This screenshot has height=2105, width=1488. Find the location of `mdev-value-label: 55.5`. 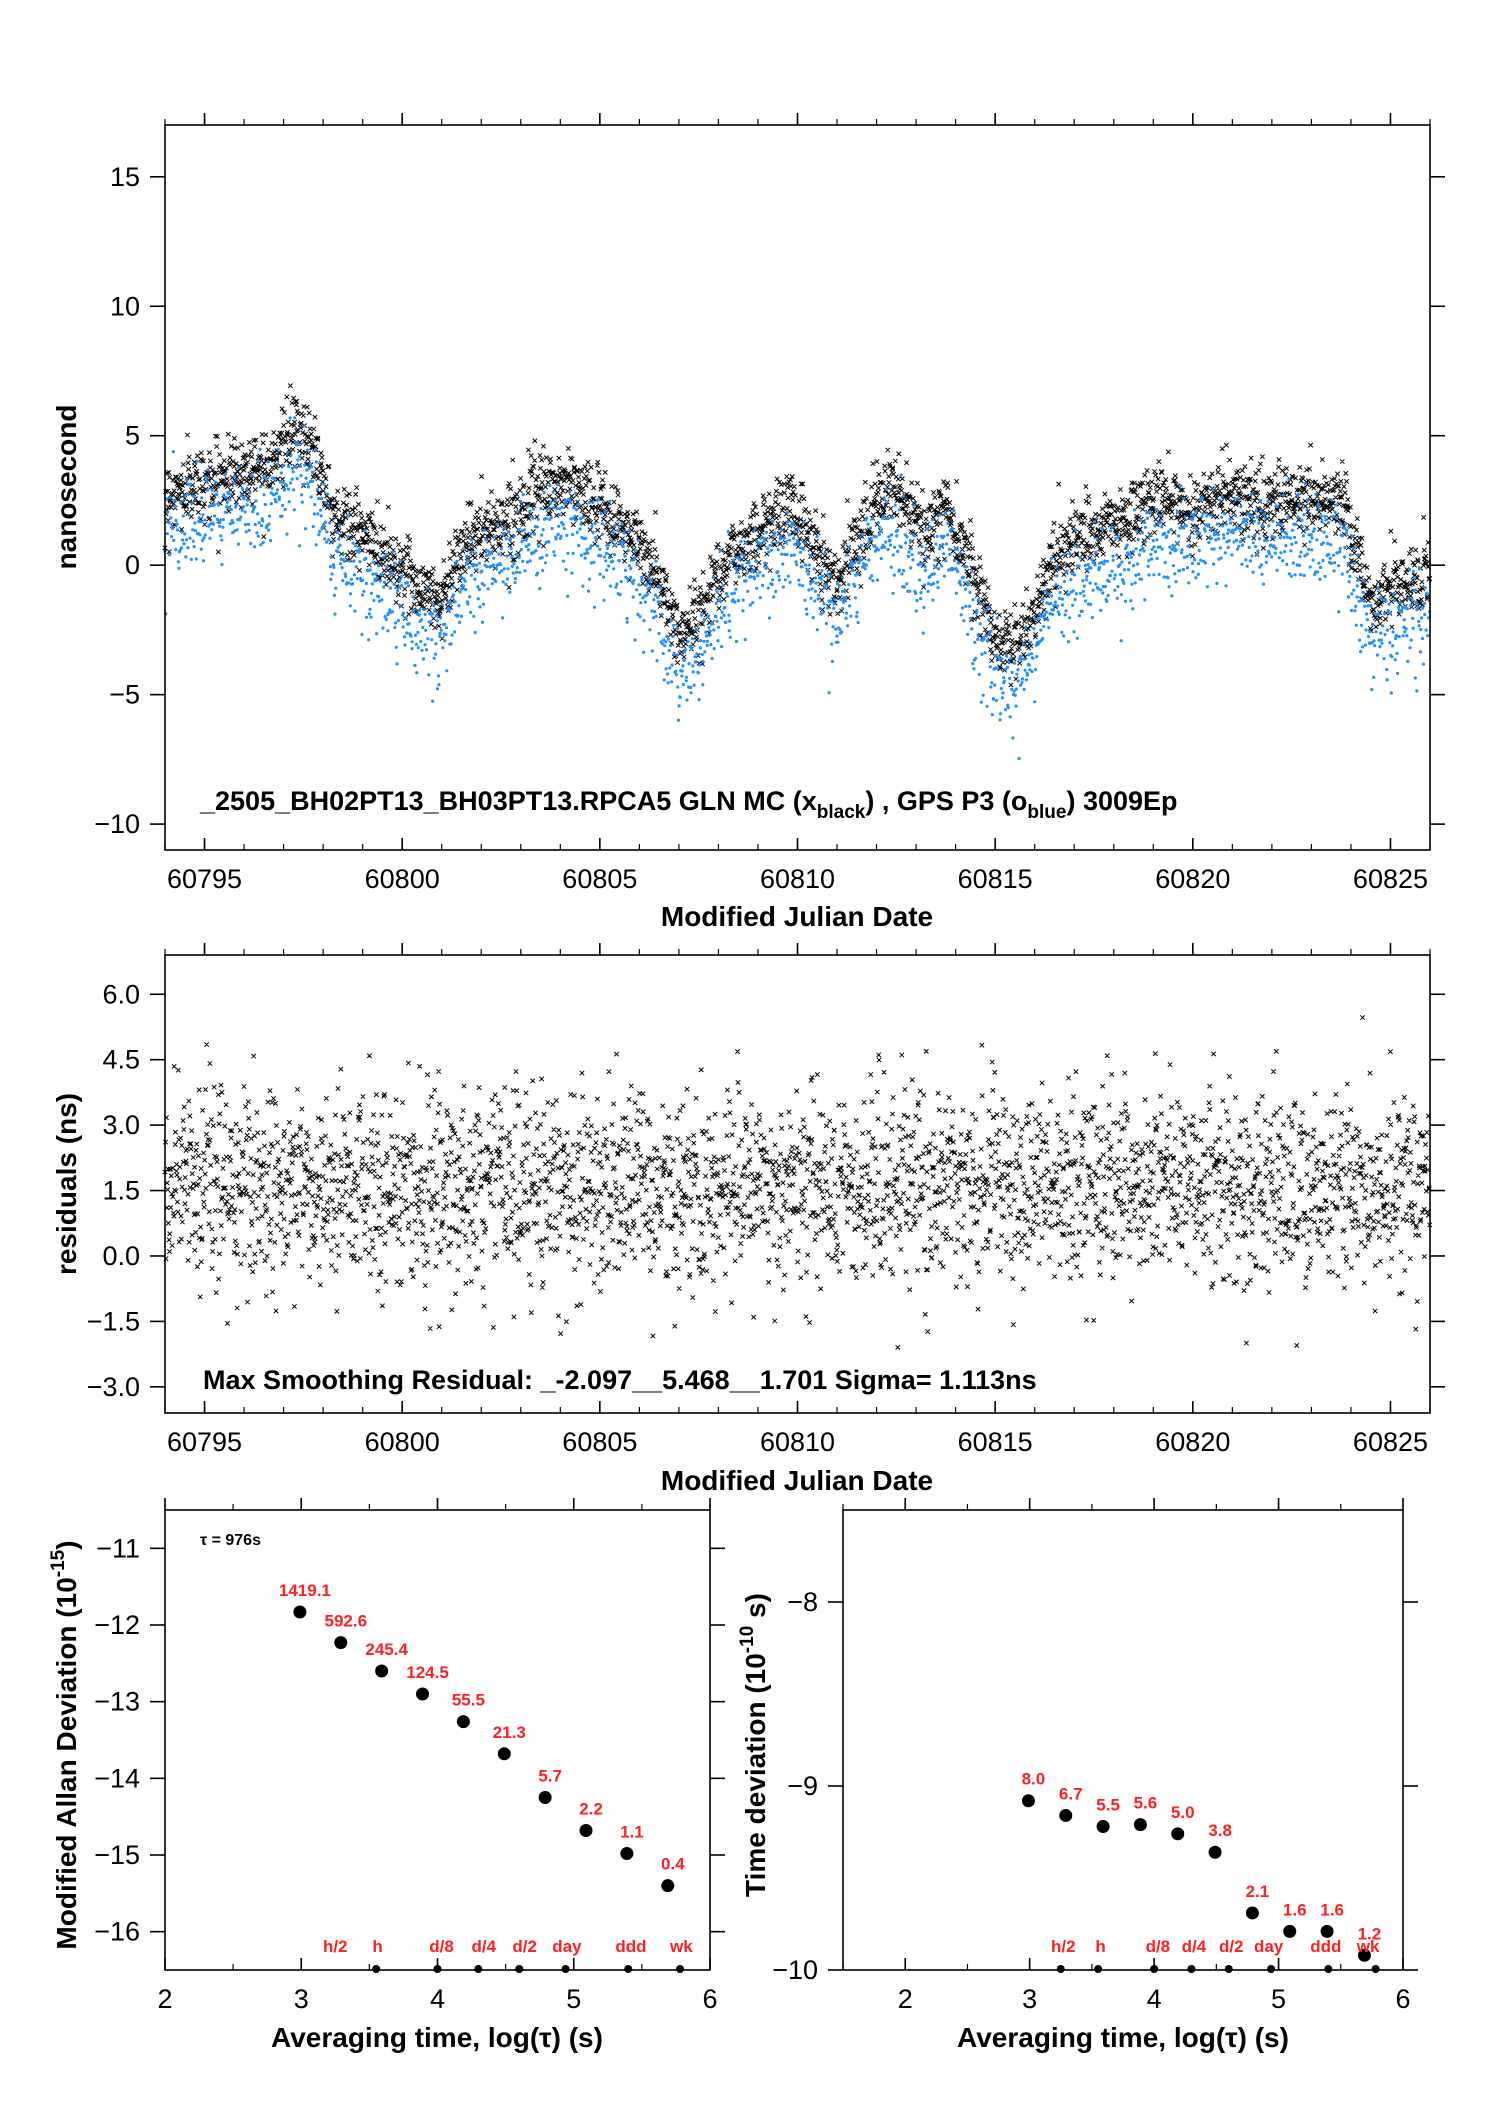

mdev-value-label: 55.5 is located at coordinates (468, 1700).